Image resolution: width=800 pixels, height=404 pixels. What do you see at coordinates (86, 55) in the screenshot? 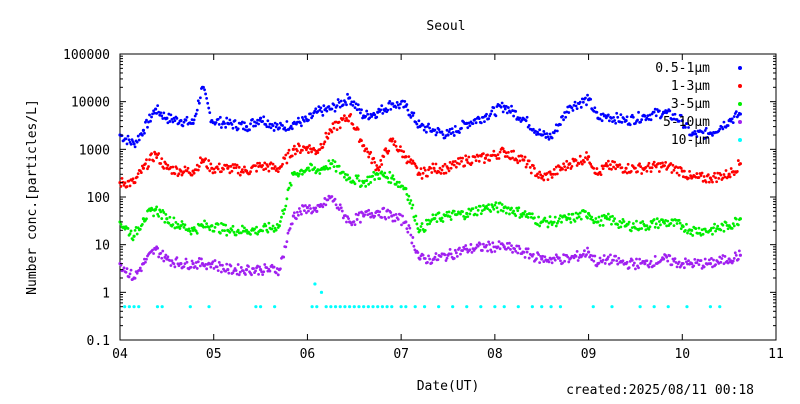
I see `y-tick-label: 100000` at bounding box center [86, 55].